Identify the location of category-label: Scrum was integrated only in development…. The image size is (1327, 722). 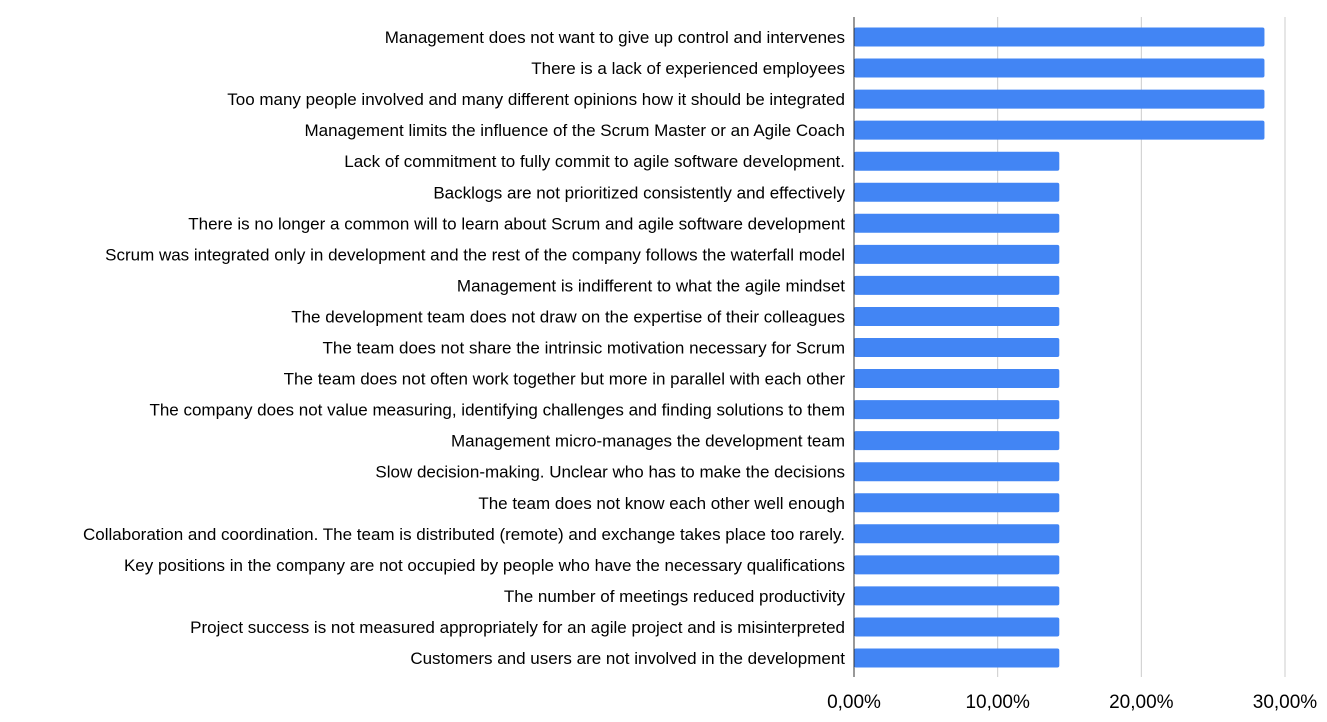
(475, 254).